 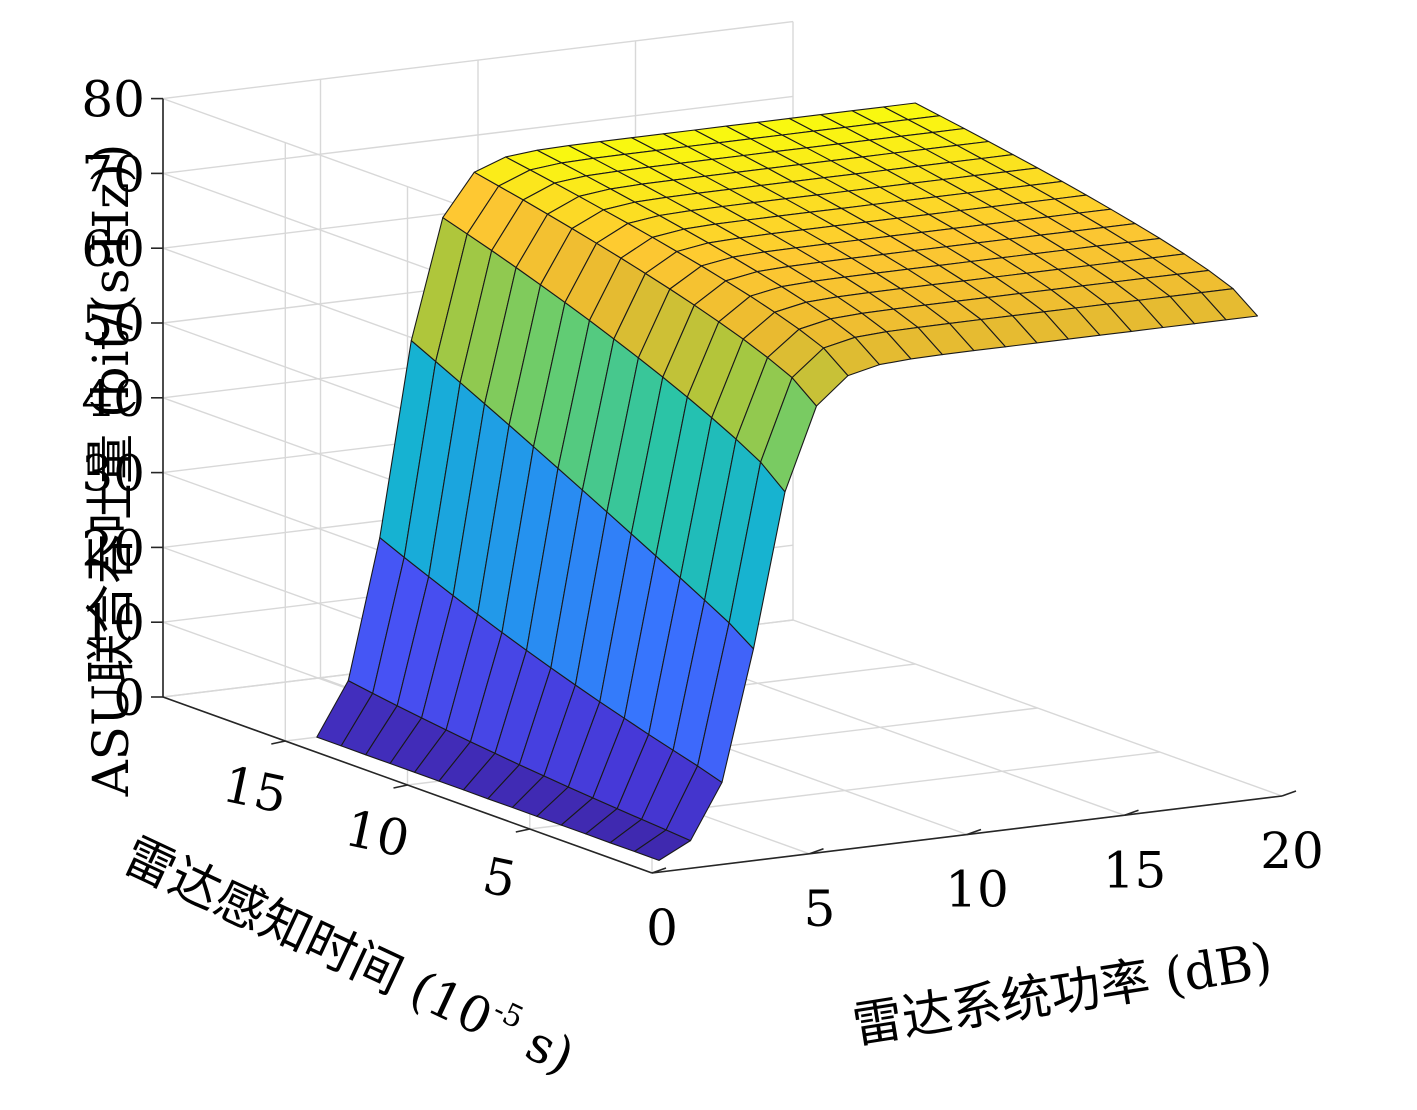 I want to click on y-tick-label: 5, so click(x=499, y=877).